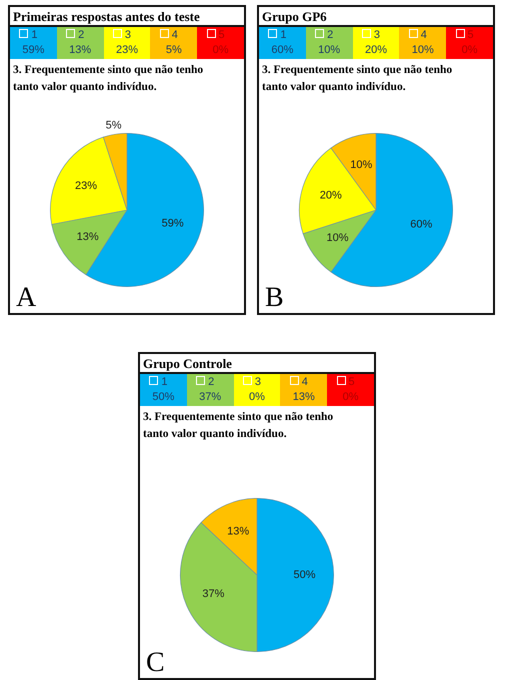 This screenshot has width=508, height=680. I want to click on data-label: 23%, so click(86, 186).